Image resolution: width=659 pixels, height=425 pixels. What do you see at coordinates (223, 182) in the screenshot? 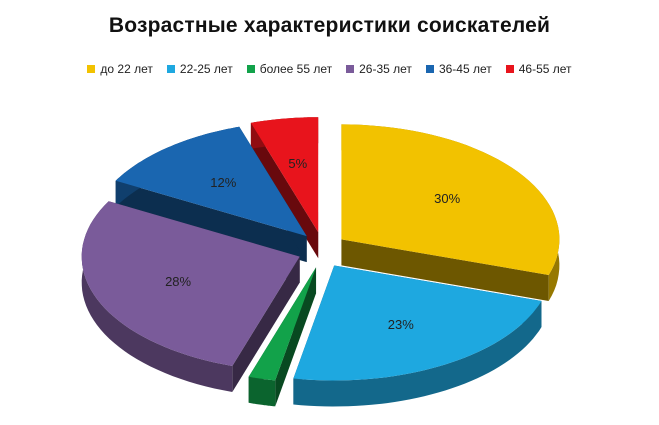
I see `slice-label-36-45: 12%` at bounding box center [223, 182].